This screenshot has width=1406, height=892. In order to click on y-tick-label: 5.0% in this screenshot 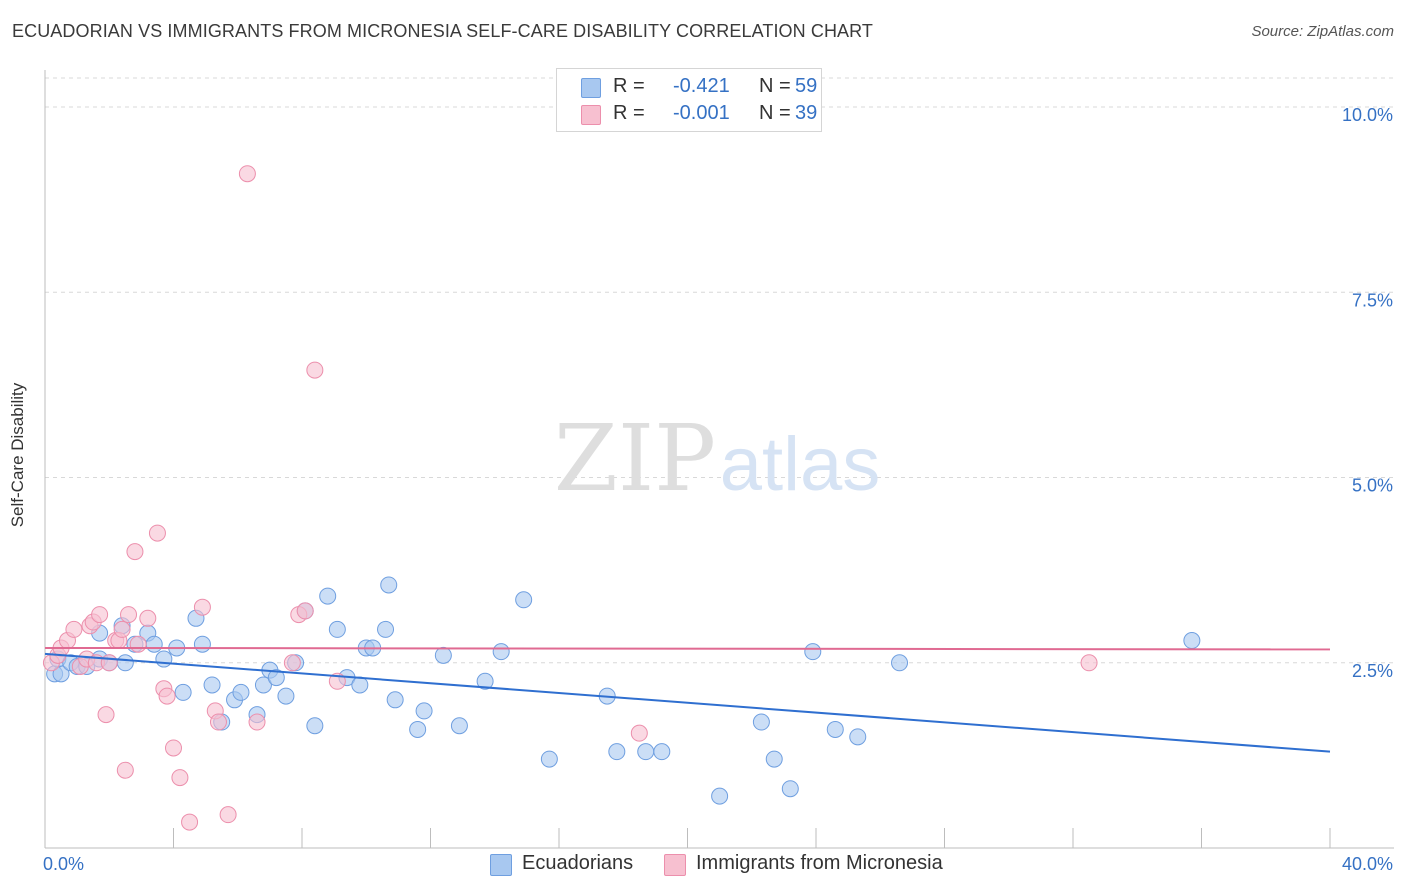, I will do `click(1372, 486)`.